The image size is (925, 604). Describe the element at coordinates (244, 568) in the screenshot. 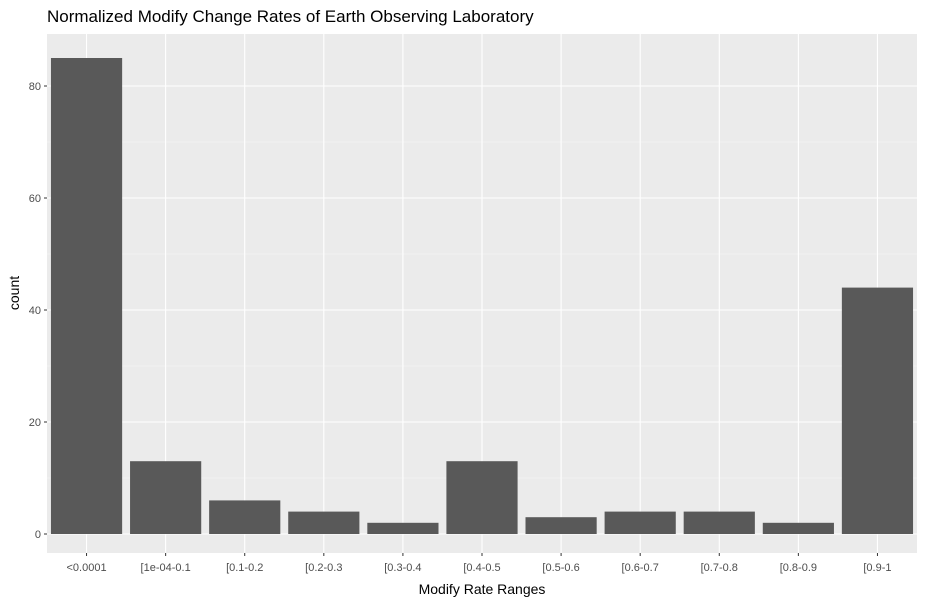

I see `x-tick-label: [0.1-0.2` at that location.